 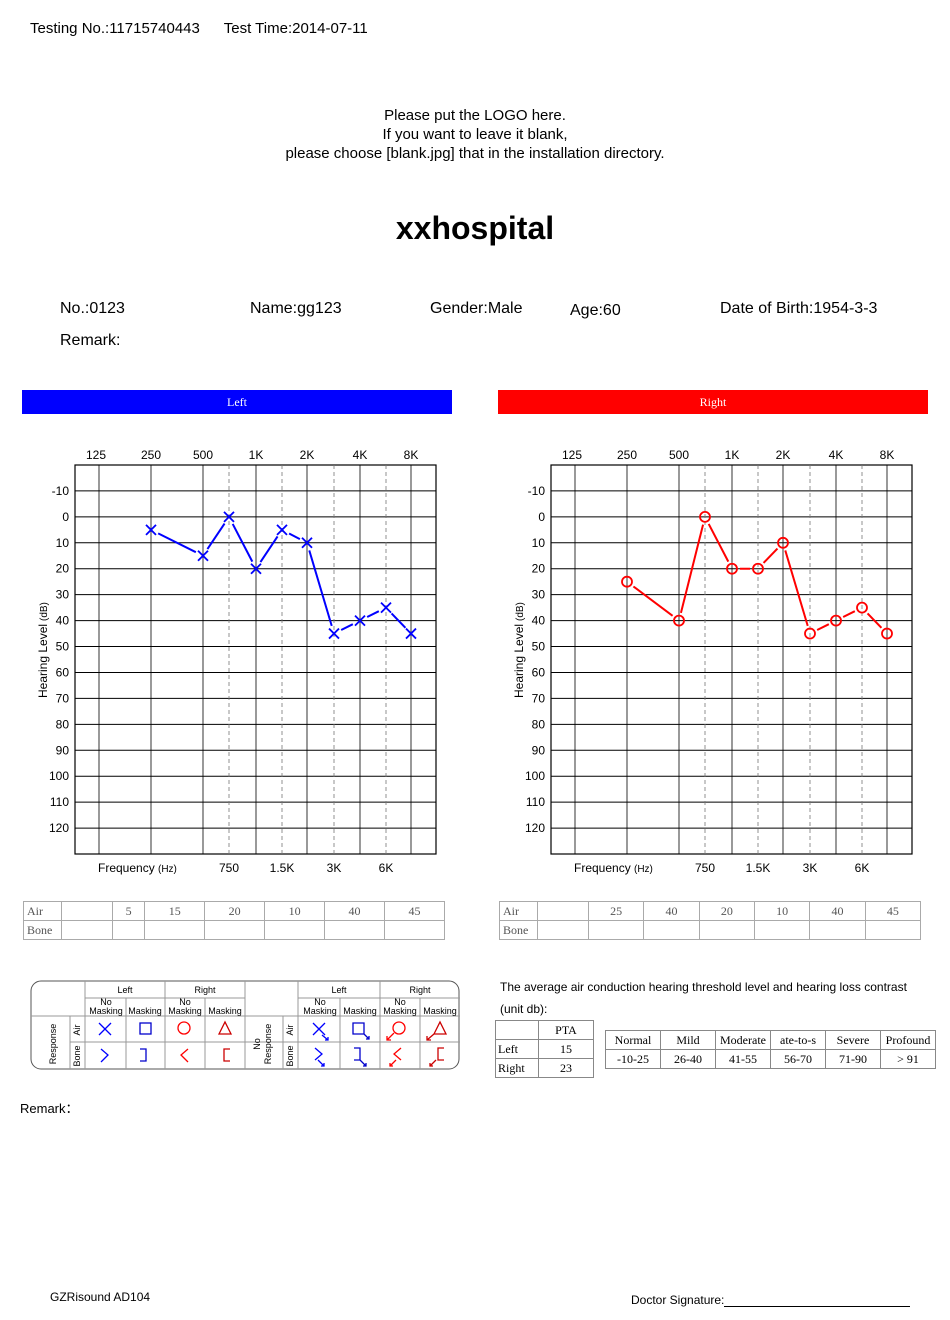 What do you see at coordinates (225, 1011) in the screenshot?
I see `legend-masking: Masking` at bounding box center [225, 1011].